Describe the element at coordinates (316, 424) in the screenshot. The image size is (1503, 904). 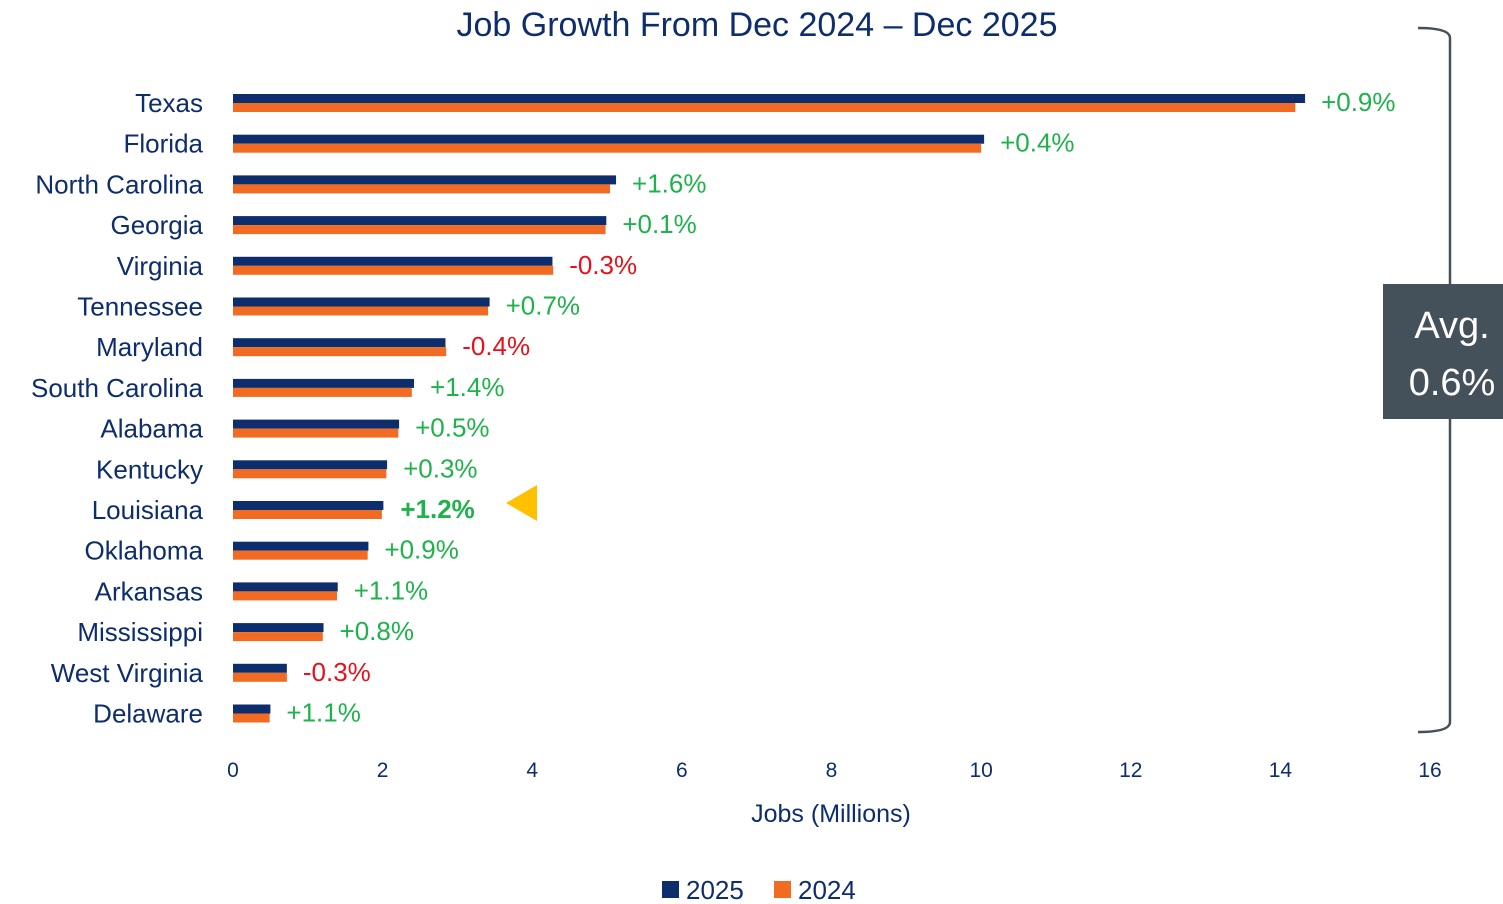
I see `bar-2025-alabama` at that location.